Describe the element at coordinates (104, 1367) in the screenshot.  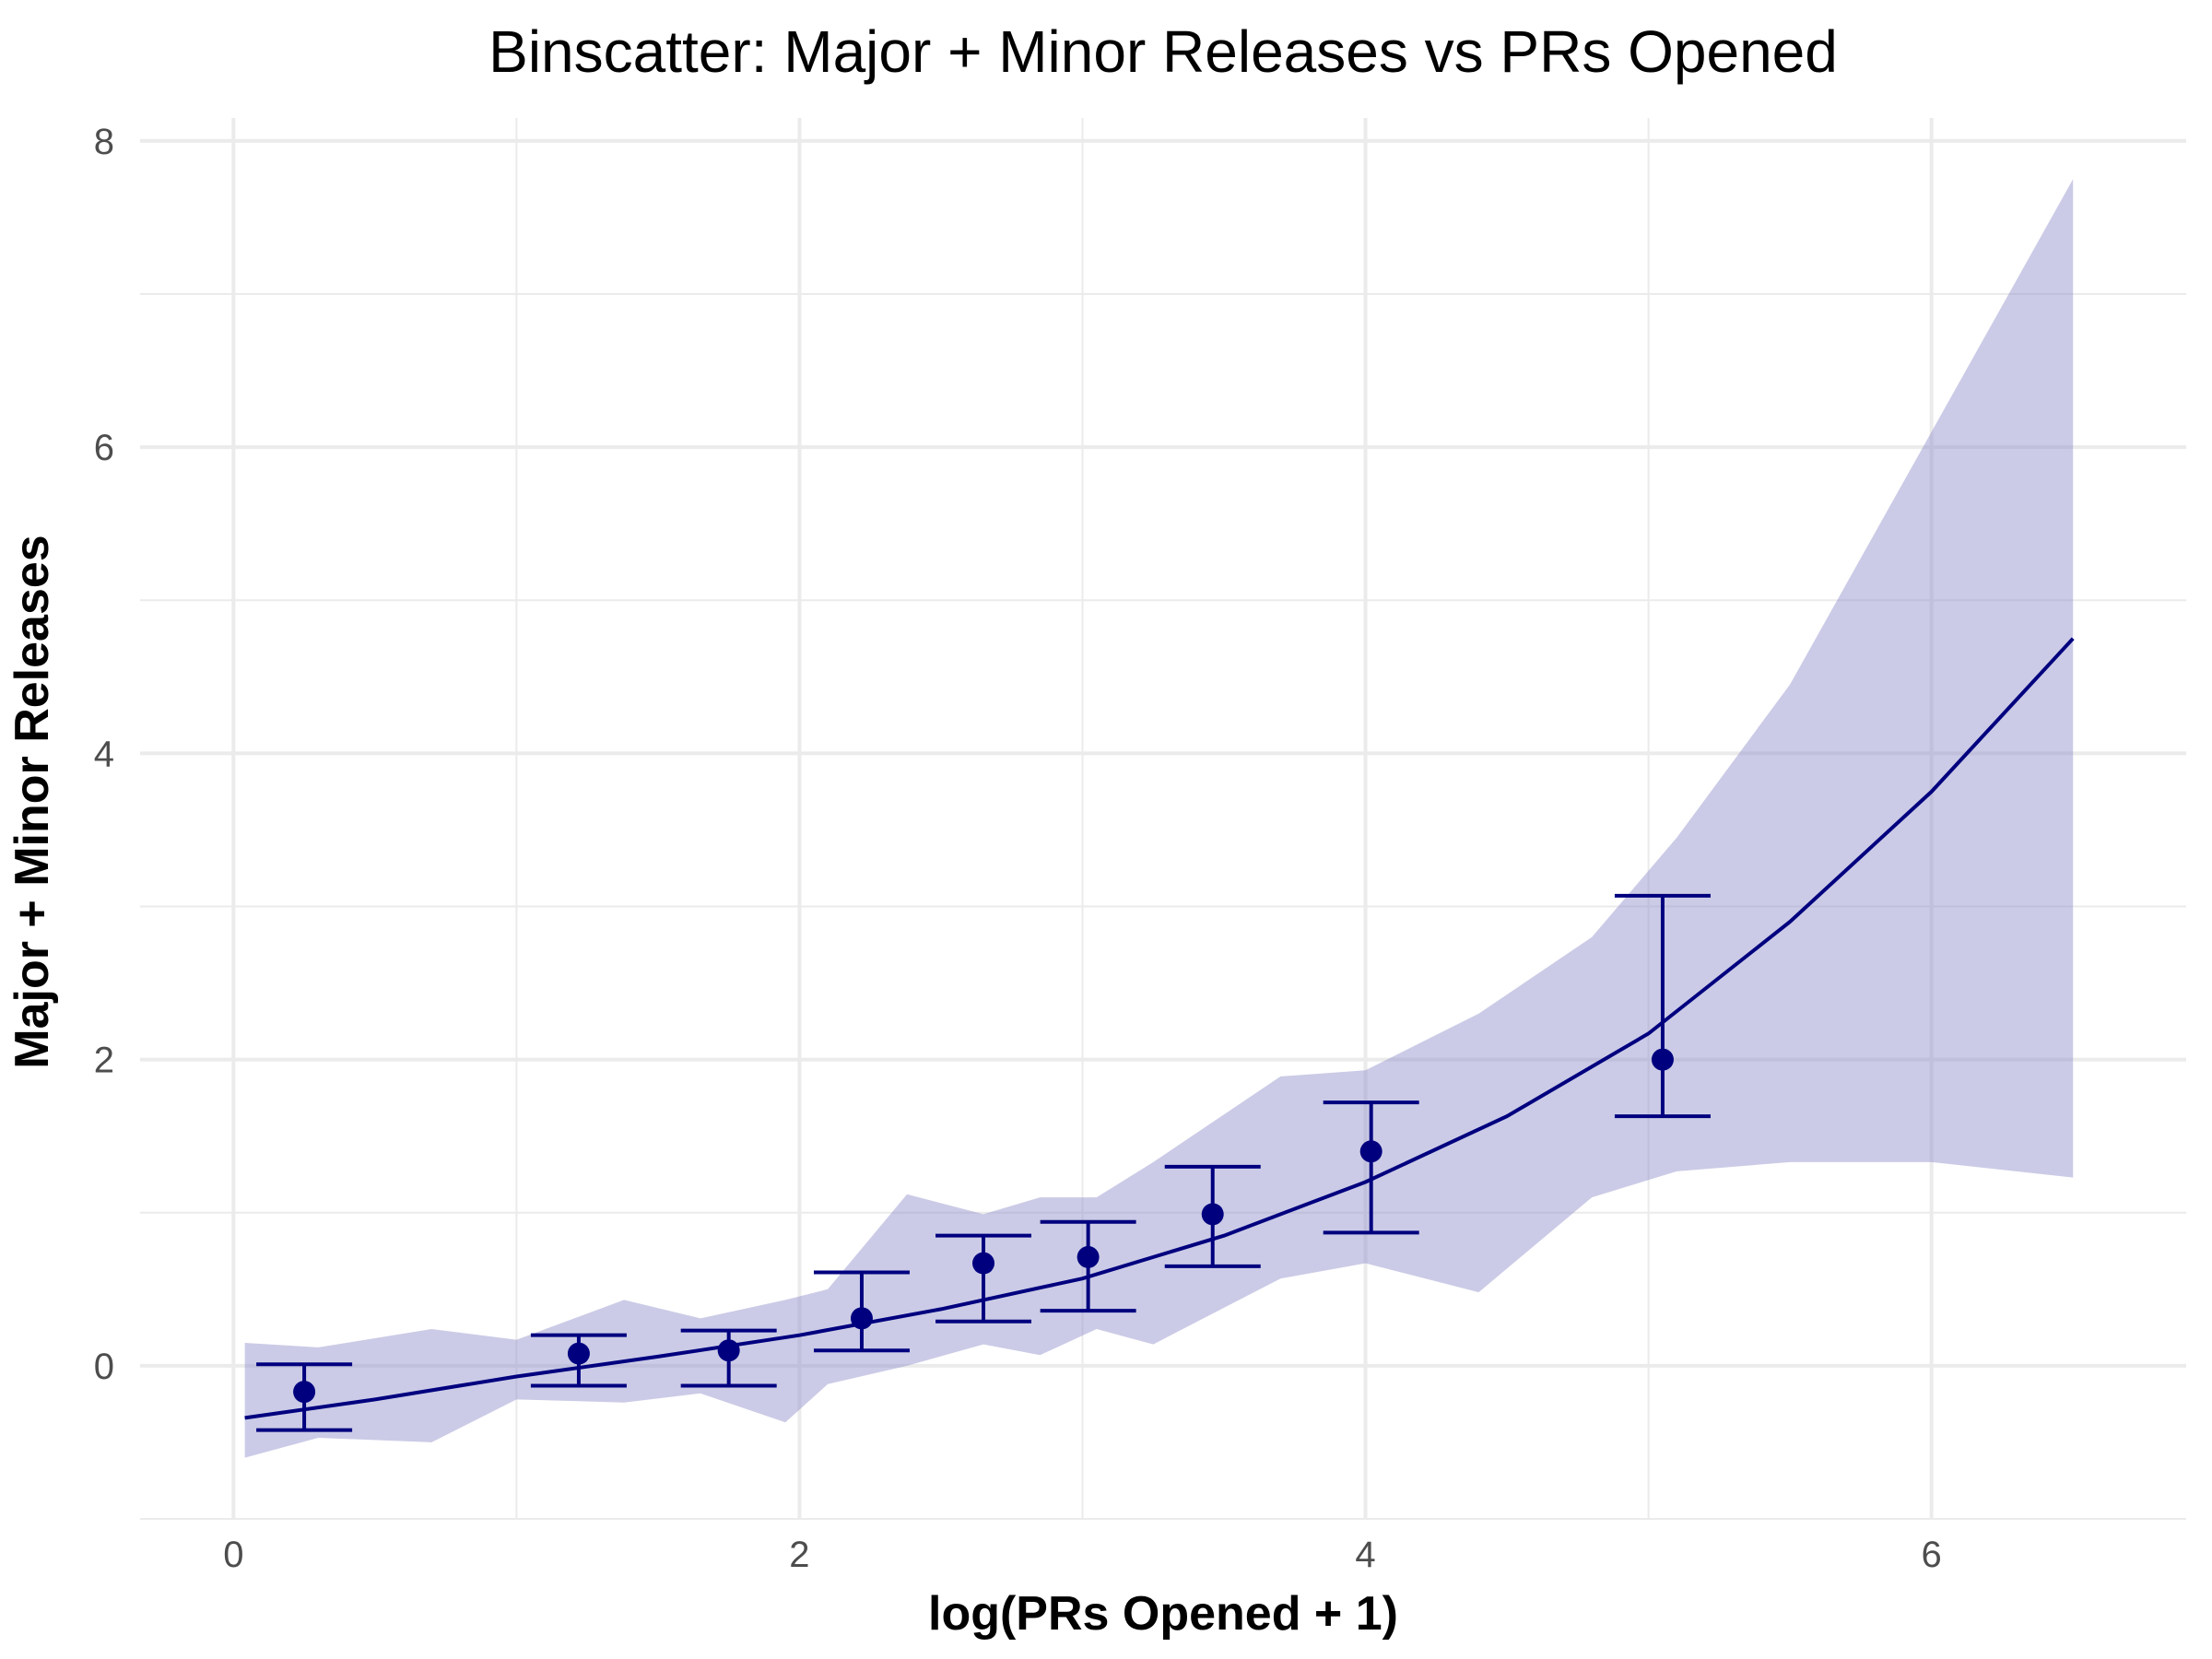
I see `y-tick-label: 0` at that location.